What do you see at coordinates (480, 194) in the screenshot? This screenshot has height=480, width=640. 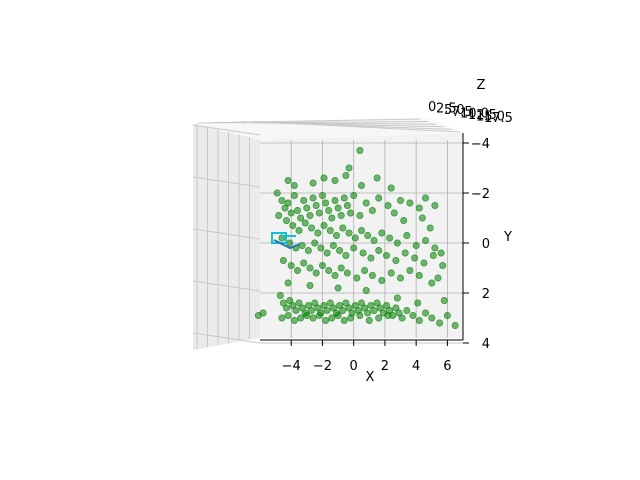 I see `y-tick-label: −2` at bounding box center [480, 194].